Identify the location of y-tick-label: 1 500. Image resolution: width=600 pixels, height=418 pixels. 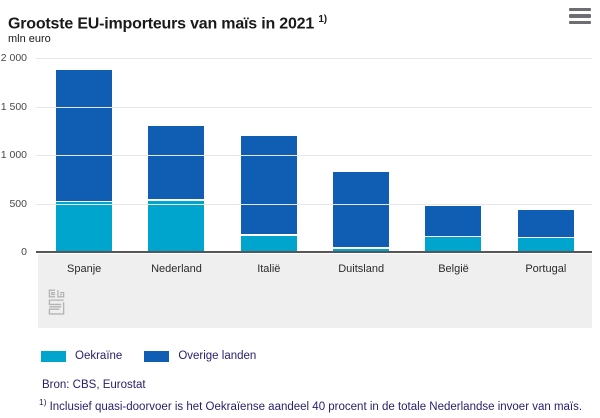
(13, 106).